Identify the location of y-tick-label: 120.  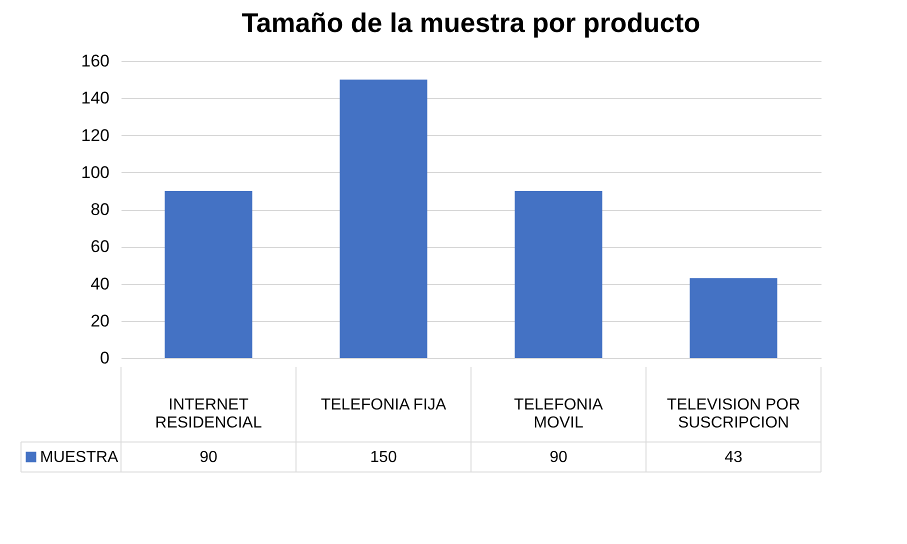
(95, 135).